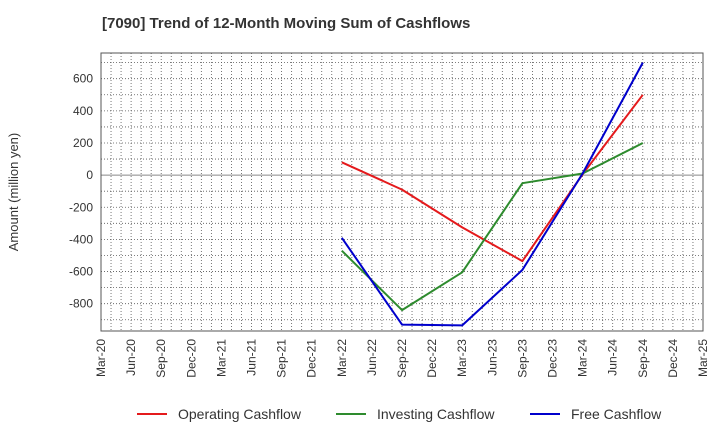  Describe the element at coordinates (432, 358) in the screenshot. I see `x-tick-label: Dec-22` at that location.